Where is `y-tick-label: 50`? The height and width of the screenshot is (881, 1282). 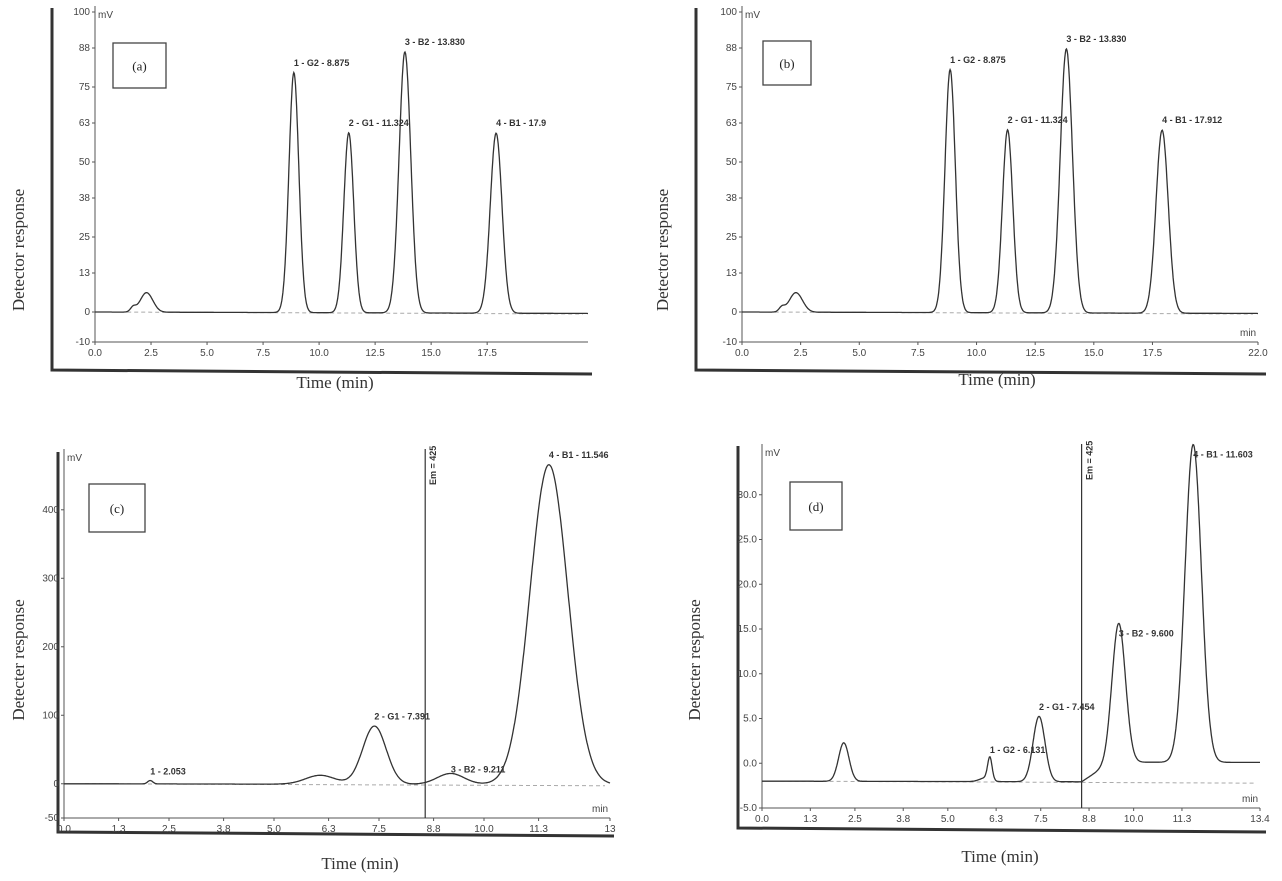 y-tick-label: 50 is located at coordinates (732, 162).